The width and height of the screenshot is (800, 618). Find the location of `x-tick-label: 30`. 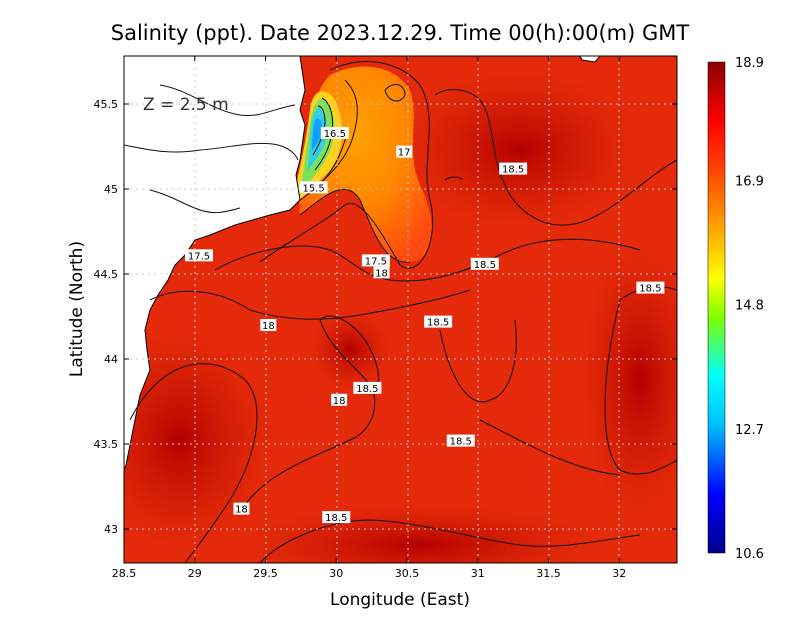

x-tick-label: 30 is located at coordinates (336, 573).